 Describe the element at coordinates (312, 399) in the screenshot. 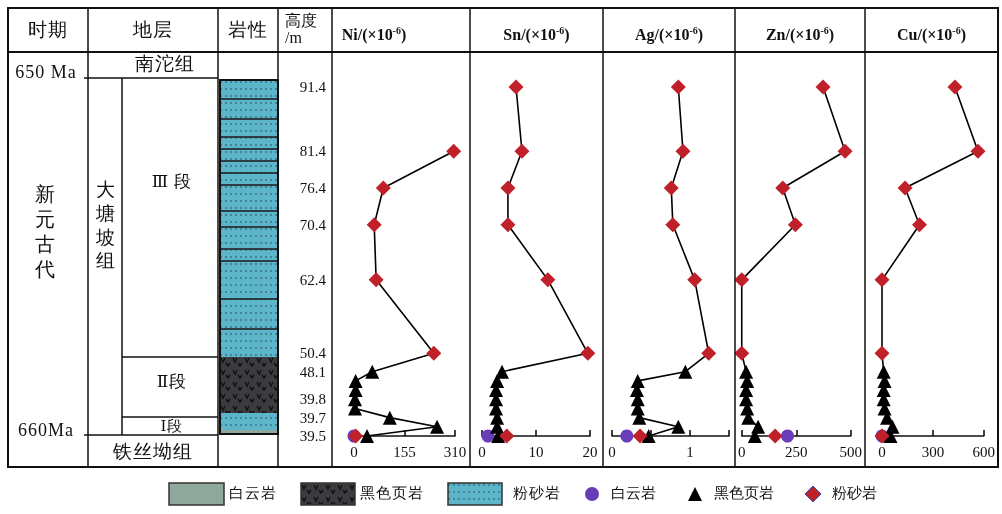

I see `y-tick-label: 39.8` at that location.